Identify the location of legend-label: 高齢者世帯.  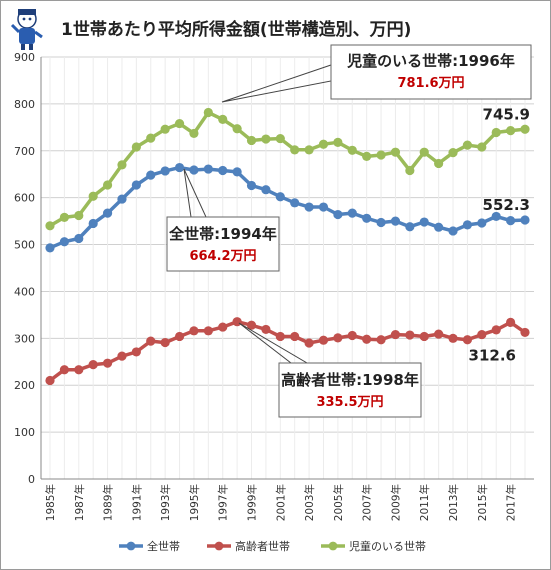
(262, 546).